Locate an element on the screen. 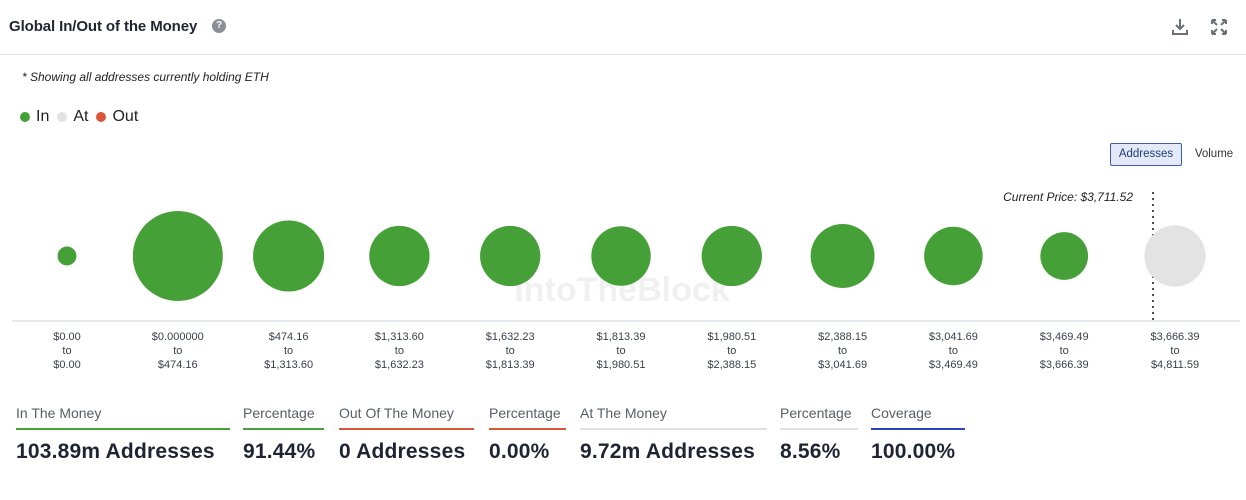 Image resolution: width=1246 pixels, height=500 pixels. range-from-label: $0.00 is located at coordinates (67, 337).